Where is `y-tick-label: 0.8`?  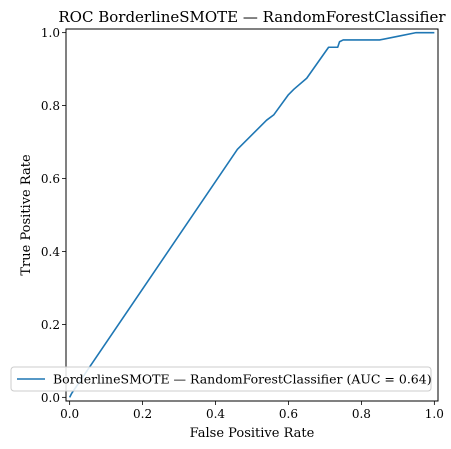 y-tick-label: 0.8 is located at coordinates (50, 106).